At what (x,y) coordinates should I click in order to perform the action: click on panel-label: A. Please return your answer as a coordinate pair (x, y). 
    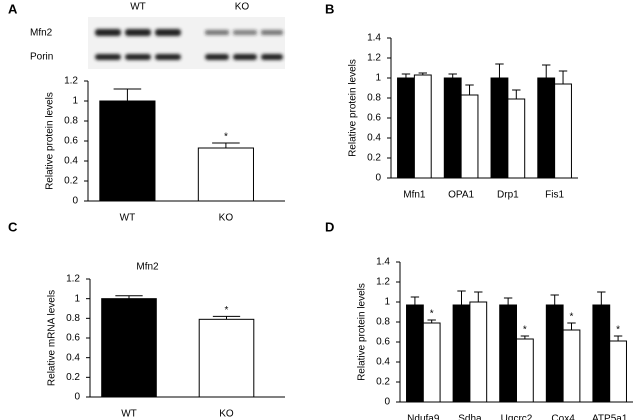
    Looking at the image, I should click on (13, 8).